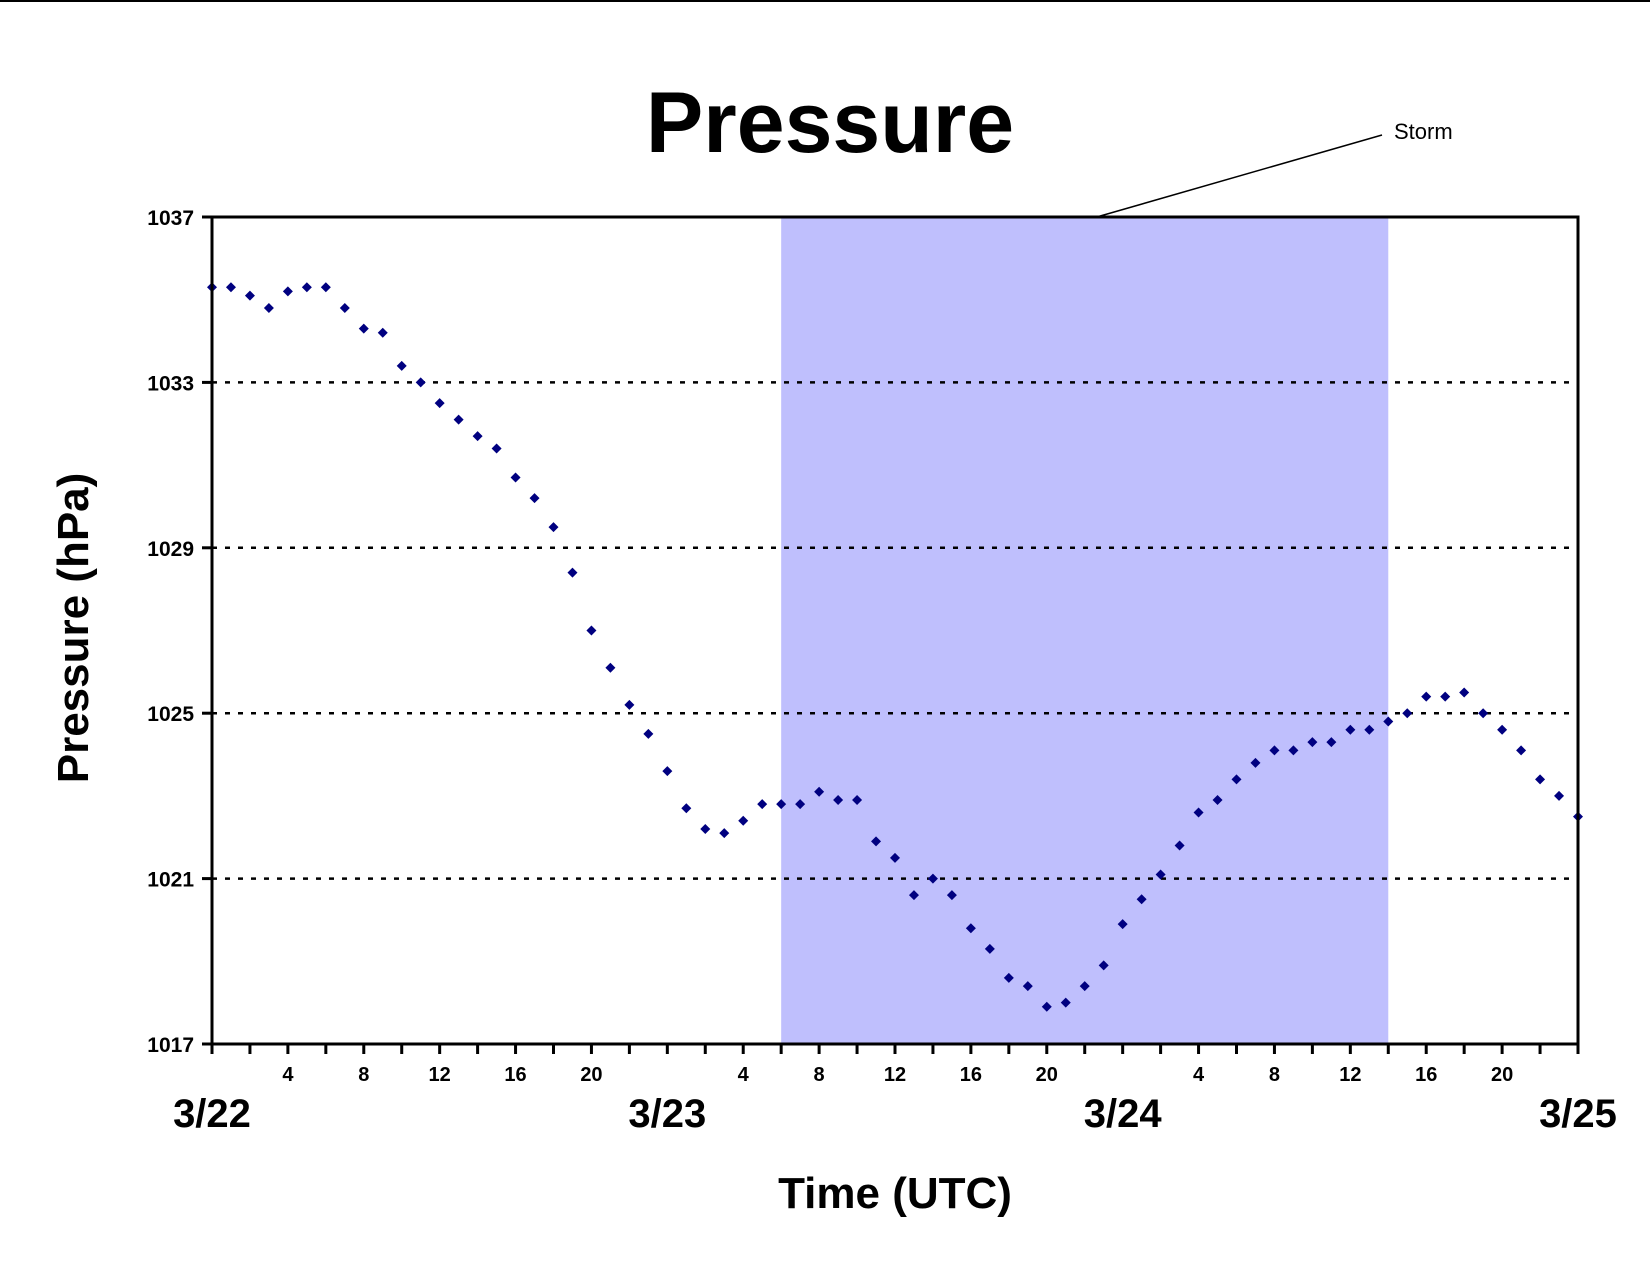 The height and width of the screenshot is (1275, 1650). What do you see at coordinates (170, 549) in the screenshot?
I see `y-tick-label: 1029` at bounding box center [170, 549].